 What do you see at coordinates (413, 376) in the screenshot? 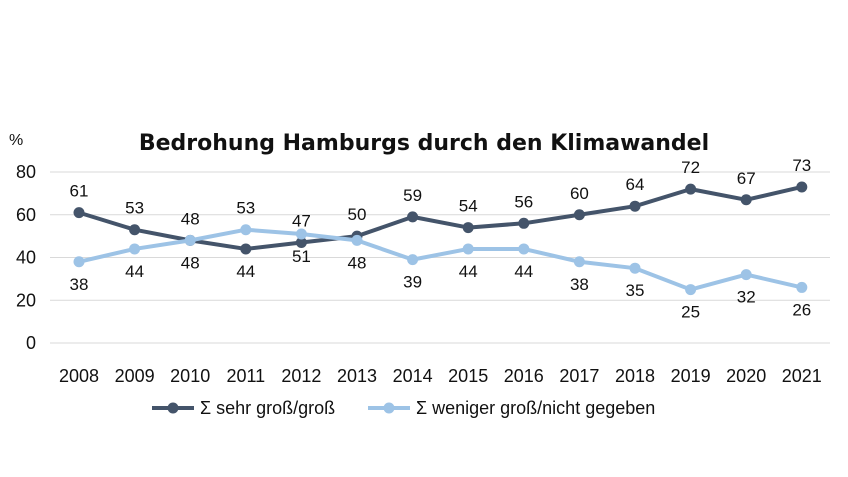
I see `x-tick-label: 2014` at bounding box center [413, 376].